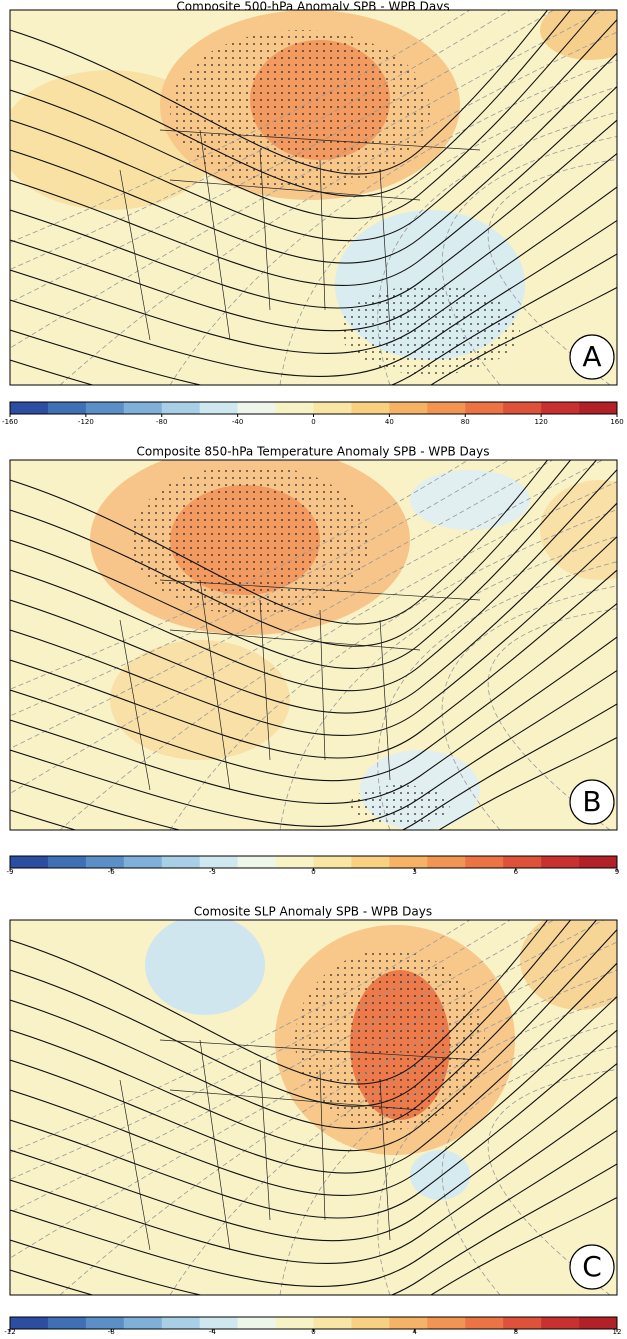  What do you see at coordinates (86, 422) in the screenshot?
I see `colorbar-label: -120` at bounding box center [86, 422].